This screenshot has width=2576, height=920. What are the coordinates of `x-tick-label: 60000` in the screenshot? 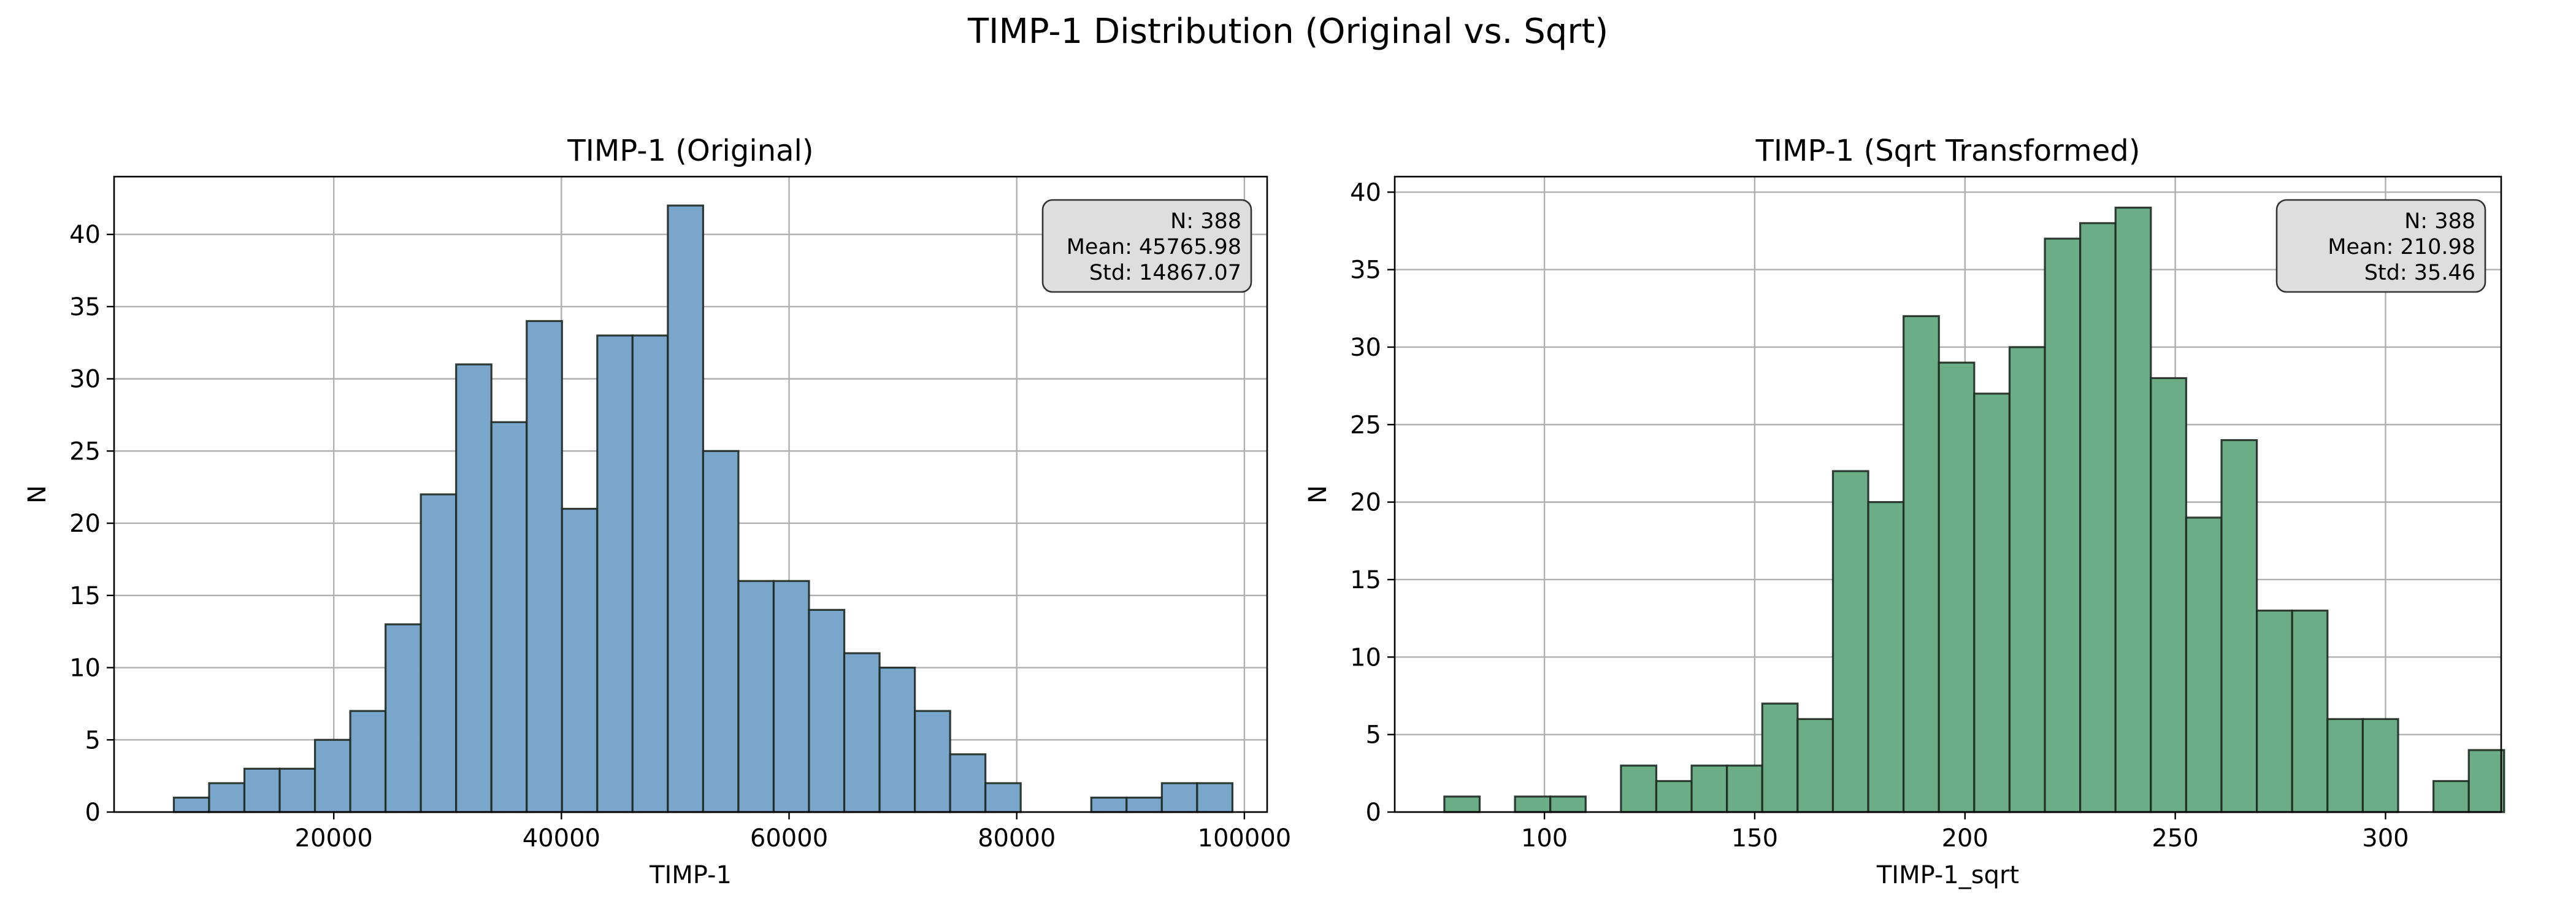 It's located at (789, 838).